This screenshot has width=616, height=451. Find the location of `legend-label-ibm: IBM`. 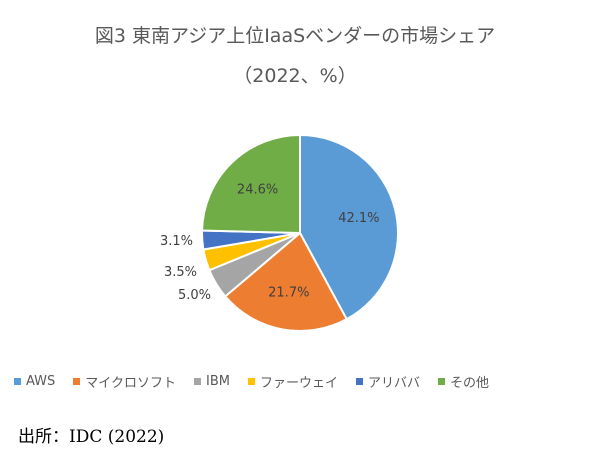

legend-label-ibm: IBM is located at coordinates (218, 381).